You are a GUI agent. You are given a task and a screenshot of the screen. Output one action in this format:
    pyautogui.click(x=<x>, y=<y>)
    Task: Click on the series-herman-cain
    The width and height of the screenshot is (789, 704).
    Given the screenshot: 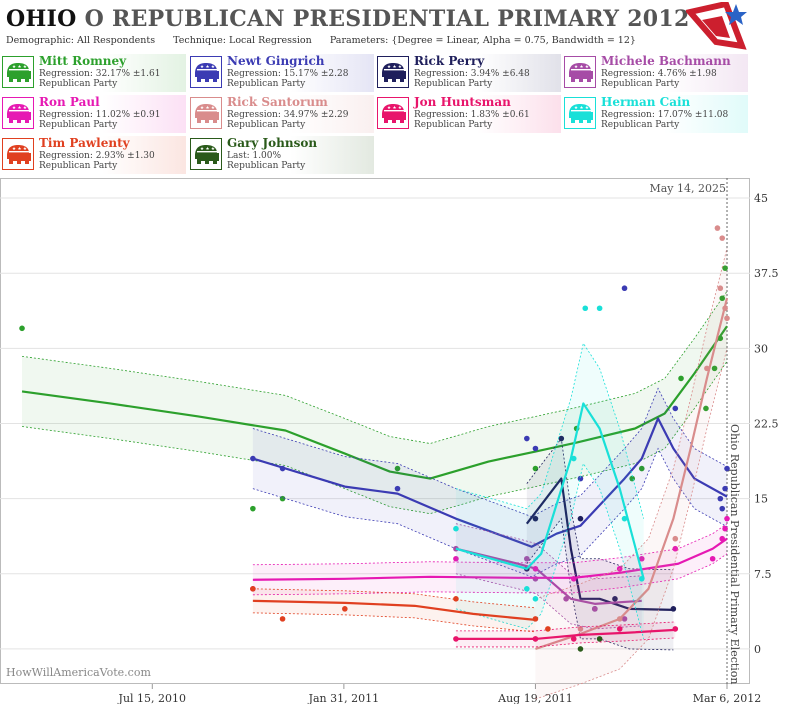 What is the action you would take?
    pyautogui.click(x=549, y=472)
    